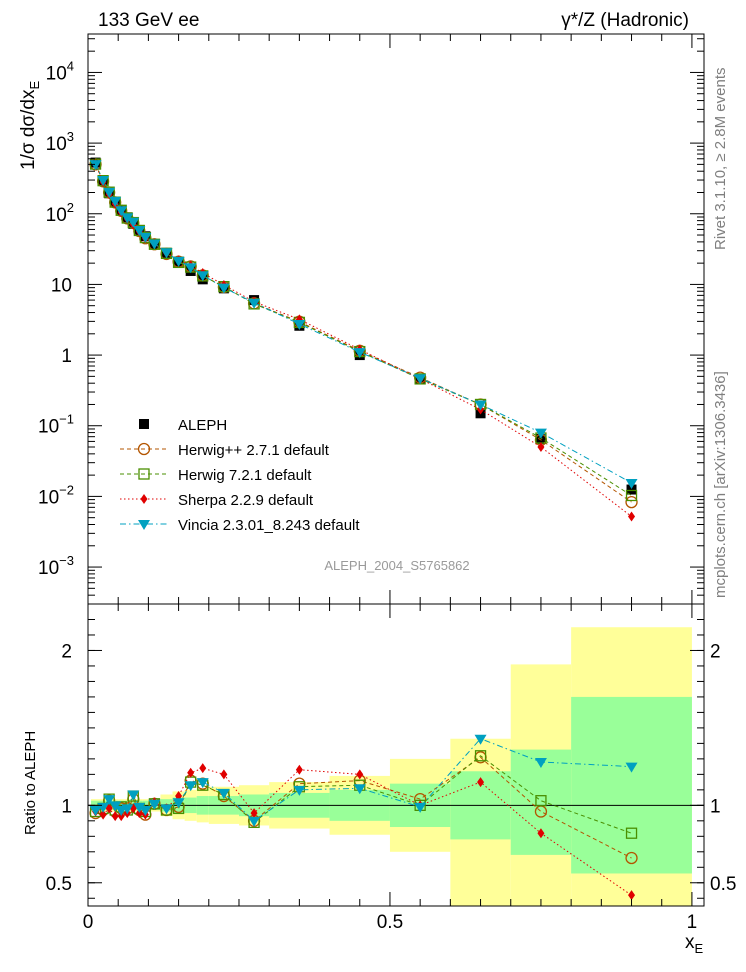 This screenshot has width=746, height=972. I want to click on ratio-y-tick-label-right: 0.5, so click(723, 884).